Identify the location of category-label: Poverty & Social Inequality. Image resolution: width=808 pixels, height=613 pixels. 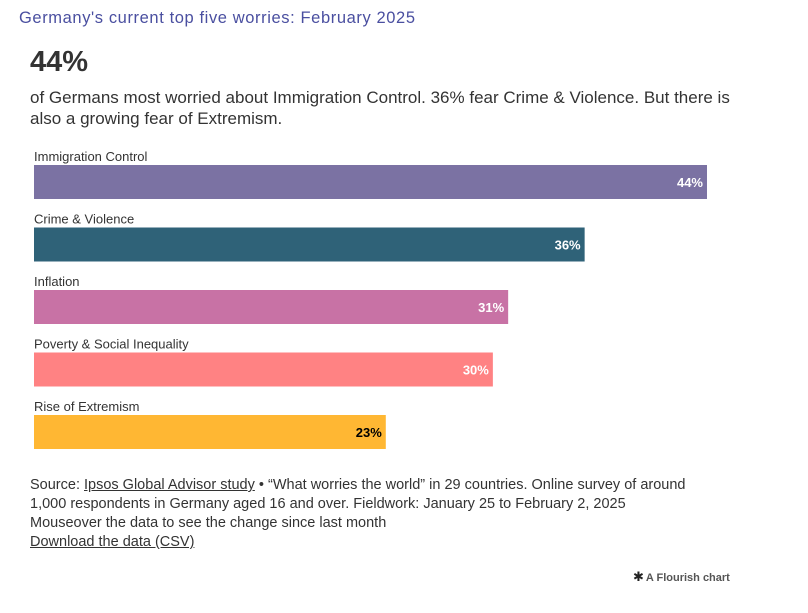
(111, 344).